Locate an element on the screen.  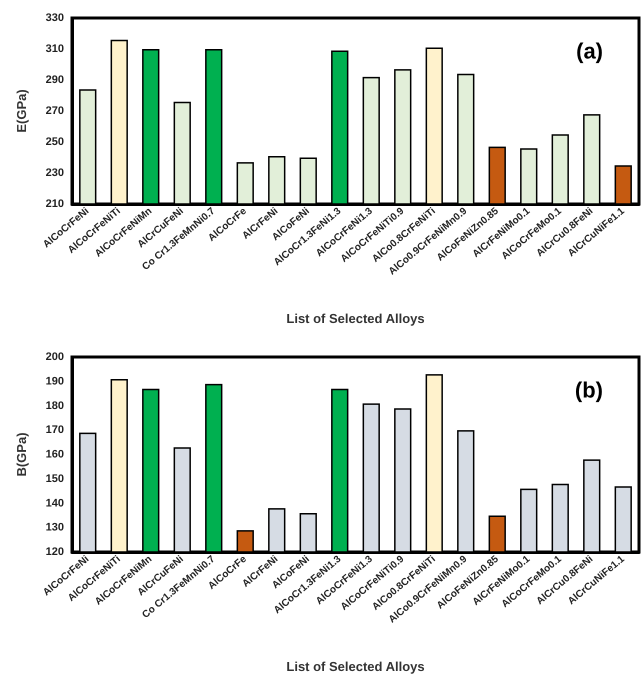
y-tick-label: 120 is located at coordinates (55, 552).